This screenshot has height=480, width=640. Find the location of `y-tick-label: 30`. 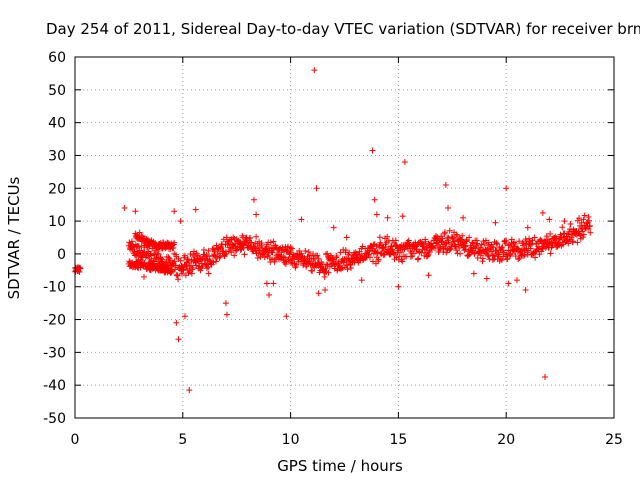

y-tick-label: 30 is located at coordinates (57, 156).